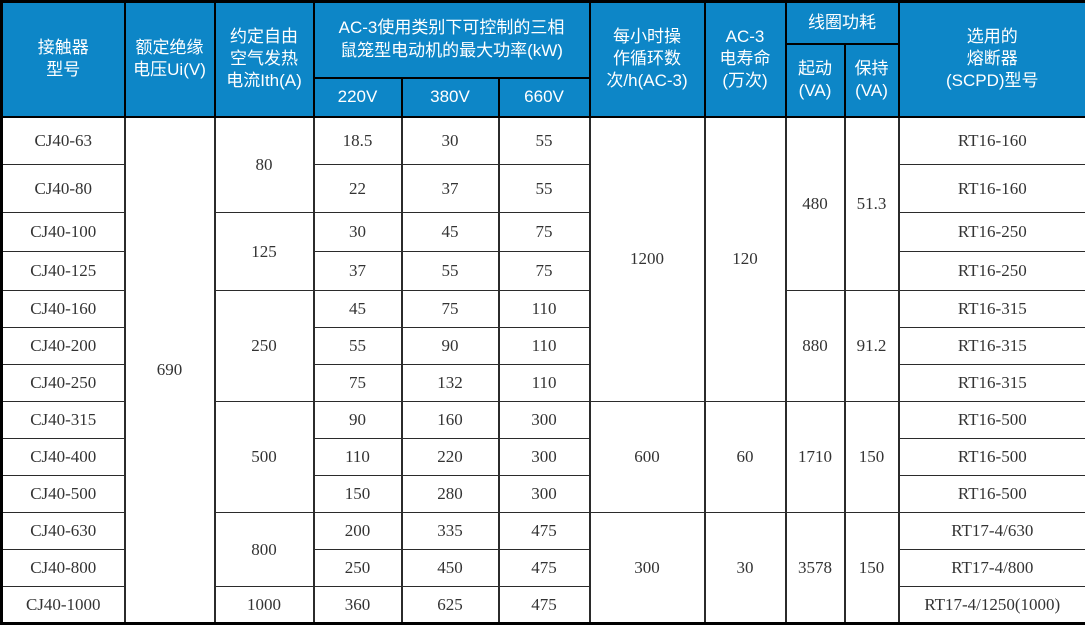 This screenshot has width=1085, height=627. What do you see at coordinates (450, 568) in the screenshot?
I see `table-cell: 450` at bounding box center [450, 568].